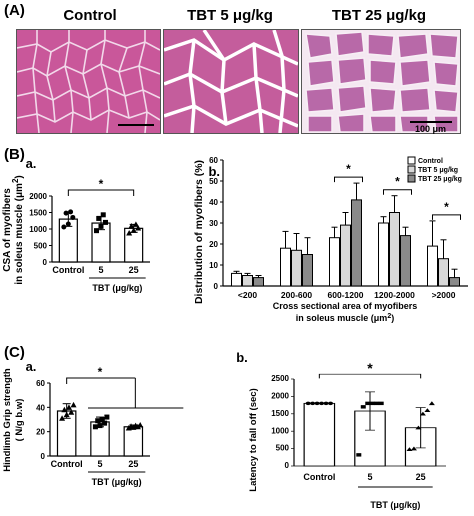 The image size is (474, 516). What do you see at coordinates (40, 432) in the screenshot?
I see `ca-y-tick-label: 20` at bounding box center [40, 432].